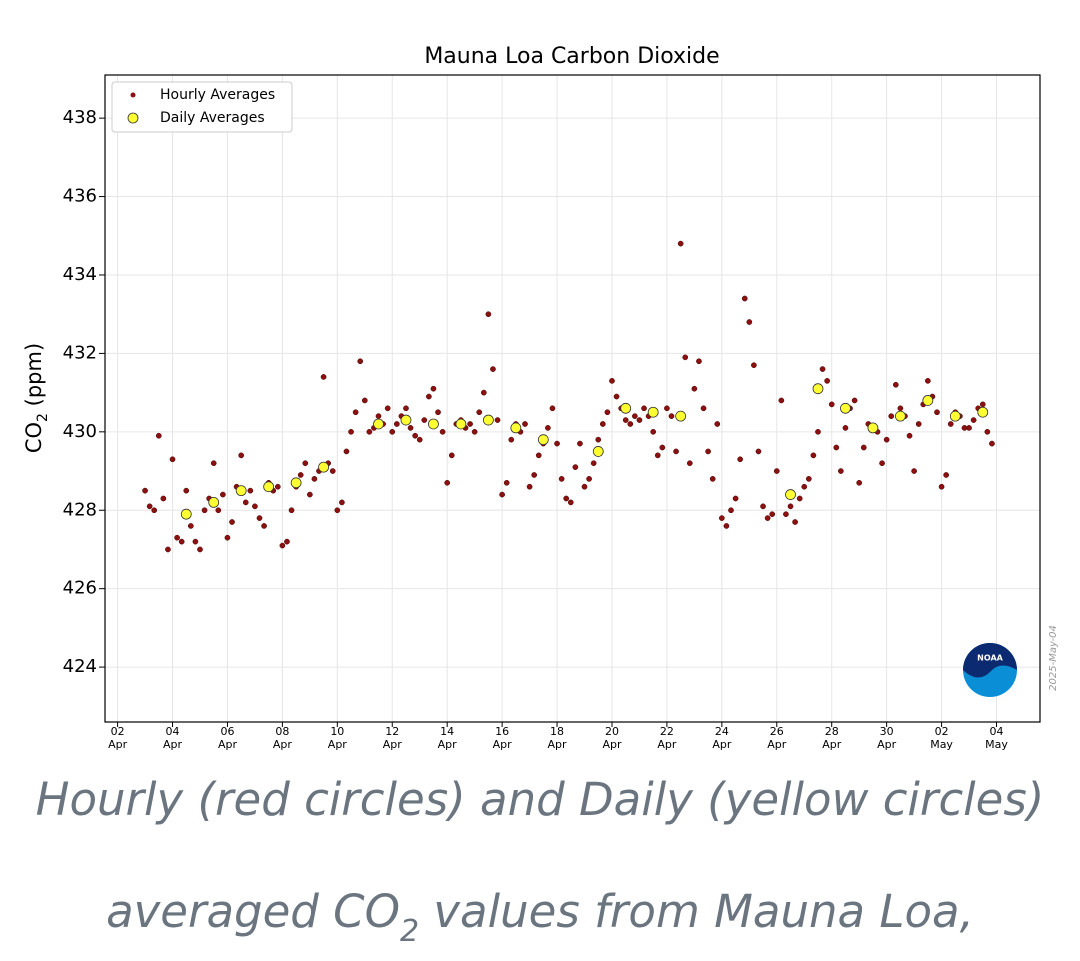 This screenshot has width=1080, height=961. What do you see at coordinates (722, 731) in the screenshot?
I see `x-tick-label: 24` at bounding box center [722, 731].